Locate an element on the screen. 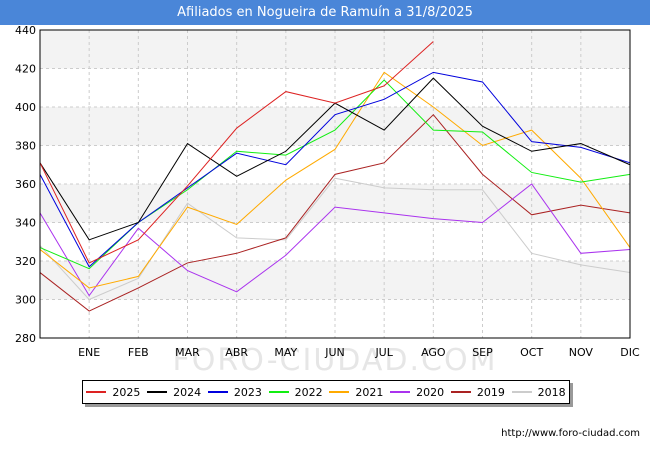  legend-item-2018: 2018 is located at coordinates (538, 392).